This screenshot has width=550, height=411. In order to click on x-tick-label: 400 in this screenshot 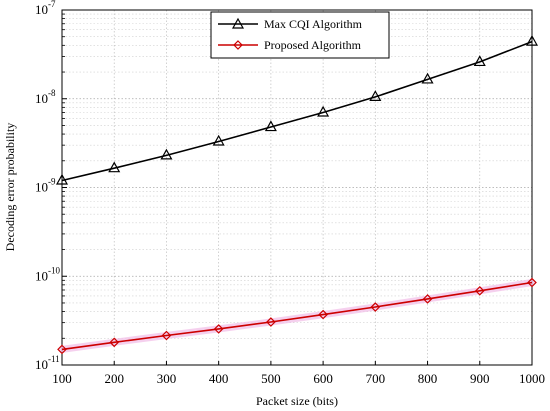, I will do `click(219, 378)`.